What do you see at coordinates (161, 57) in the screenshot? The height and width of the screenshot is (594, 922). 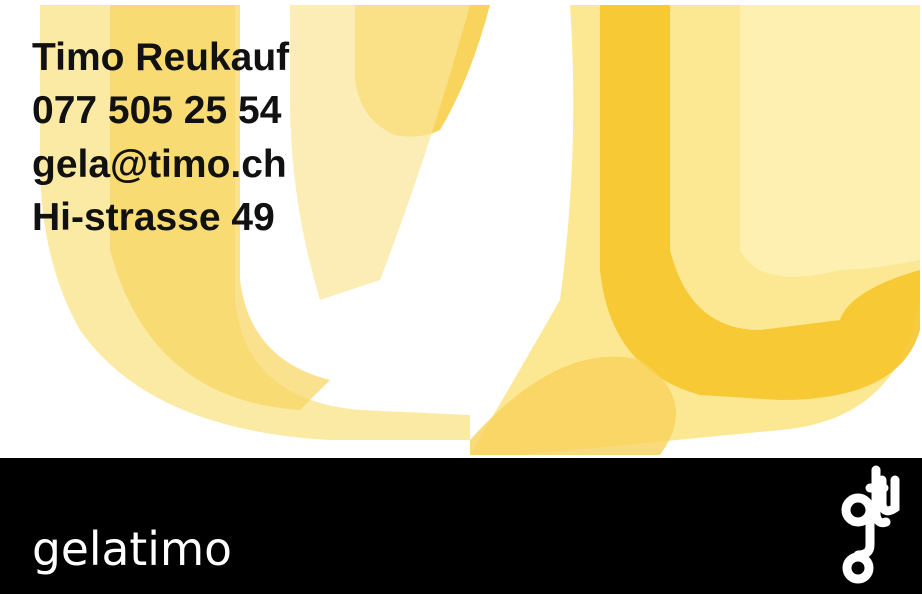 I see `name: Timo Reukauf` at bounding box center [161, 57].